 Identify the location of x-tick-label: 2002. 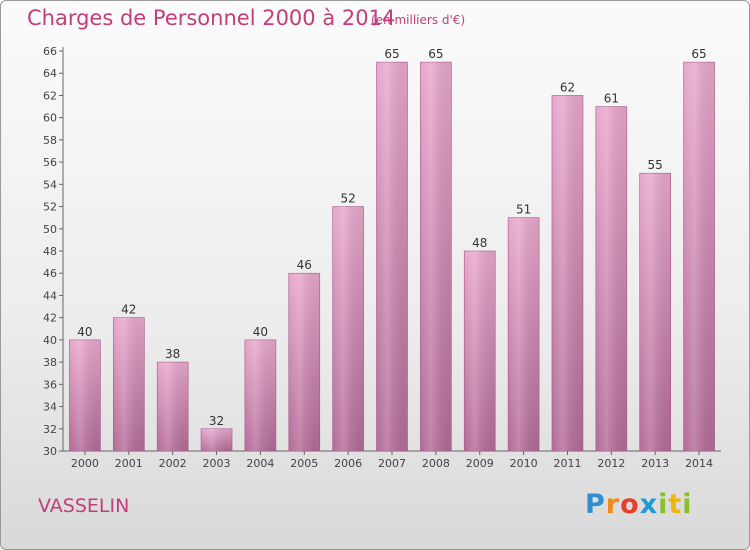
(173, 463).